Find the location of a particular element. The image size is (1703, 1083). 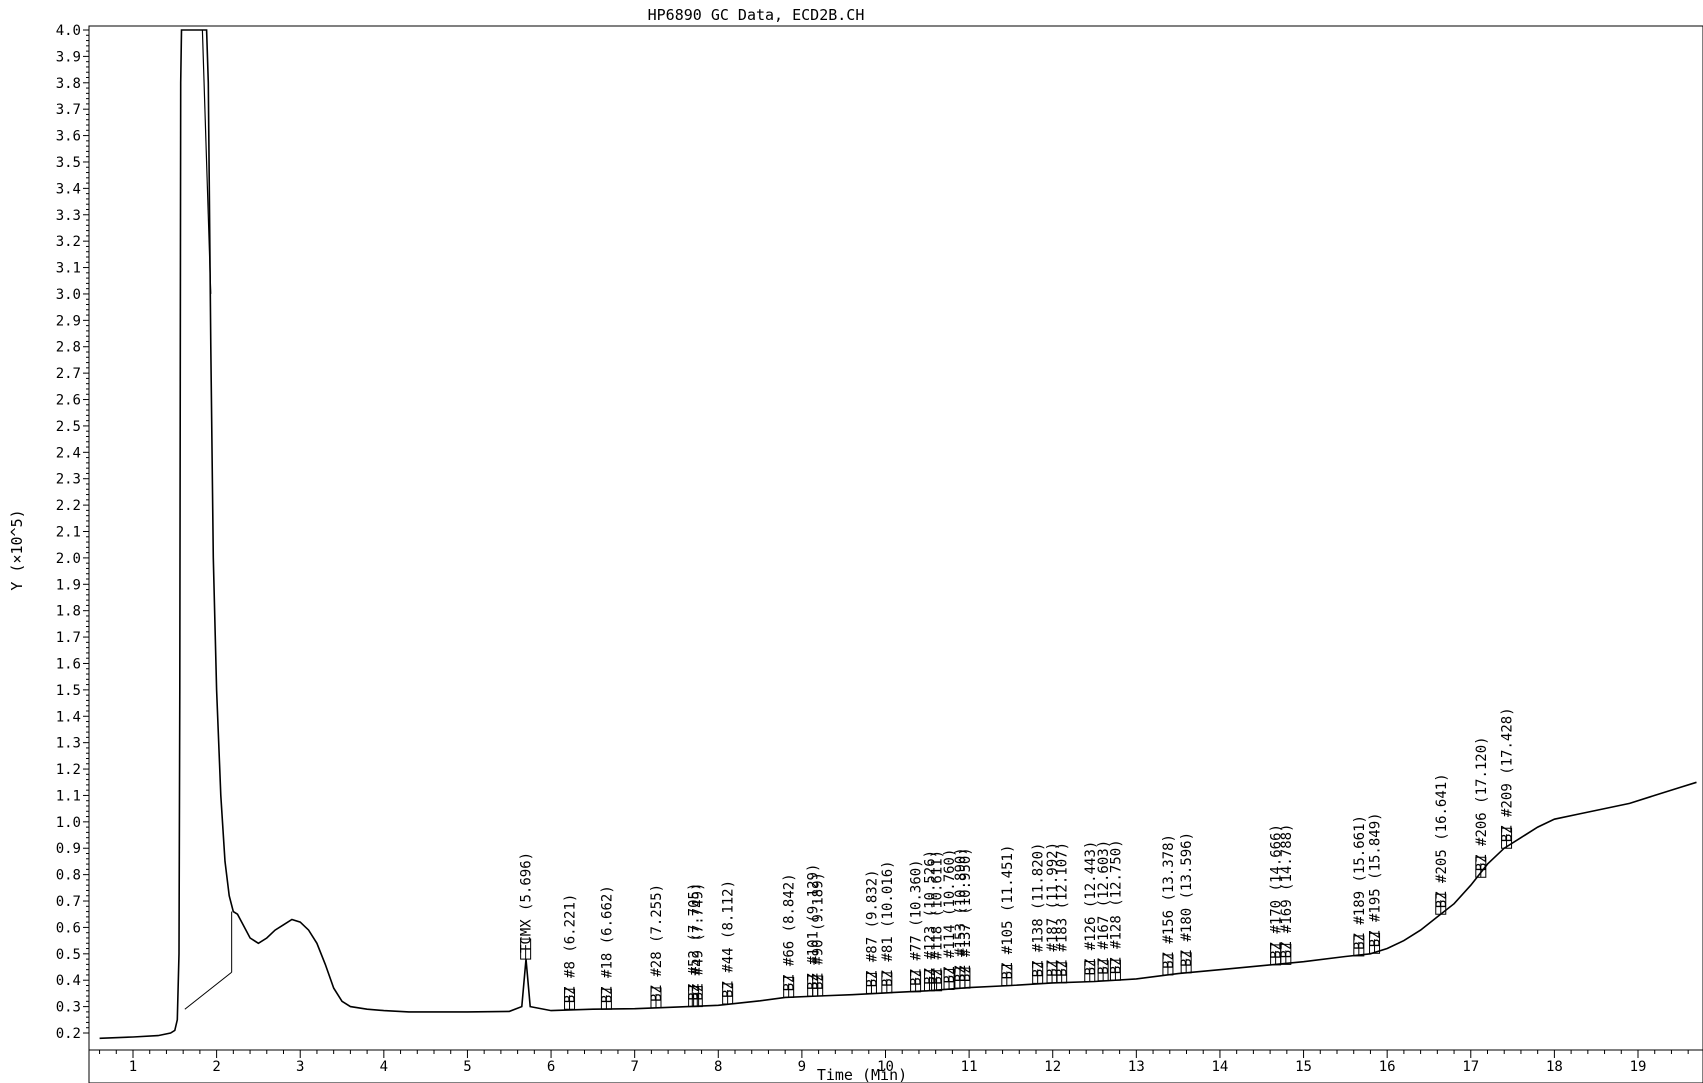

y-tick-label: 4.0 is located at coordinates (68, 31).